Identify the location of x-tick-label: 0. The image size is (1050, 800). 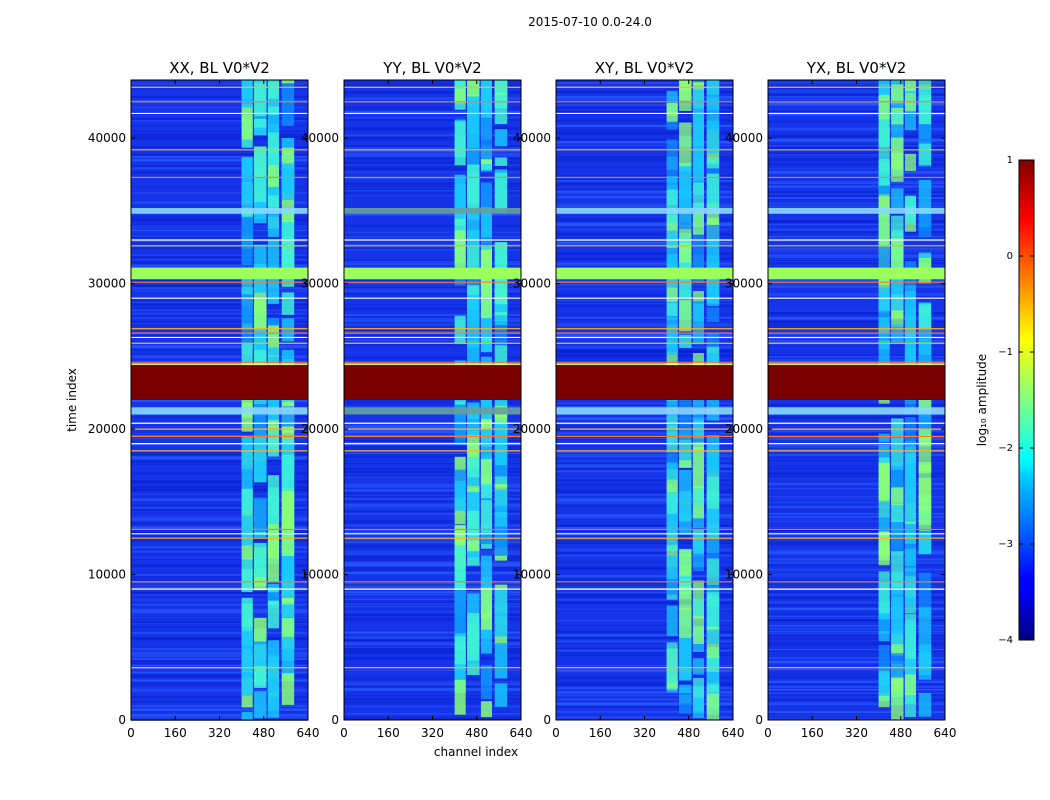
(344, 733).